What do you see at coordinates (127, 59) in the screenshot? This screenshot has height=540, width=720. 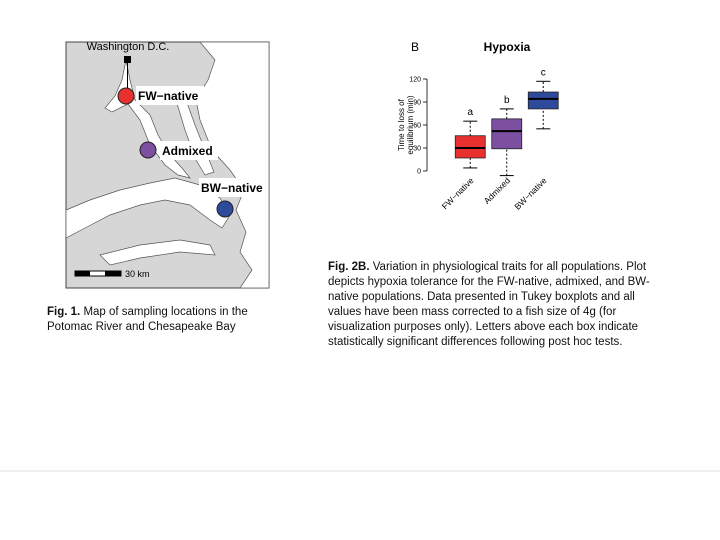 I see `city-marker` at bounding box center [127, 59].